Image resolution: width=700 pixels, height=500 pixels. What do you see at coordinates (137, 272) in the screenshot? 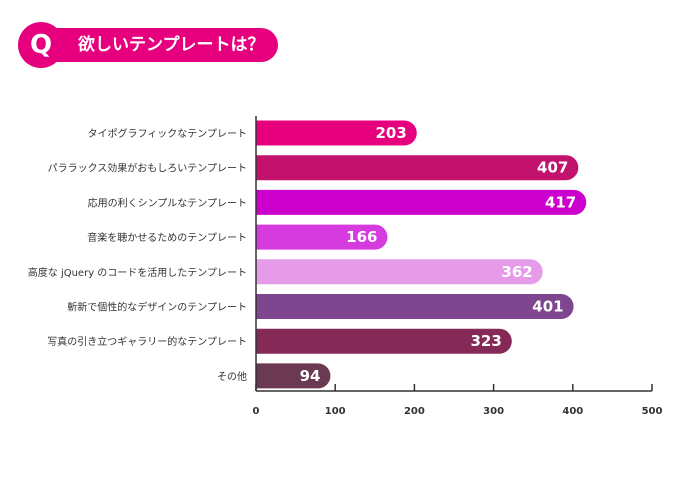
I see `category-label-4: 高度な jQuery のコードを活用したテンプレート` at bounding box center [137, 272].